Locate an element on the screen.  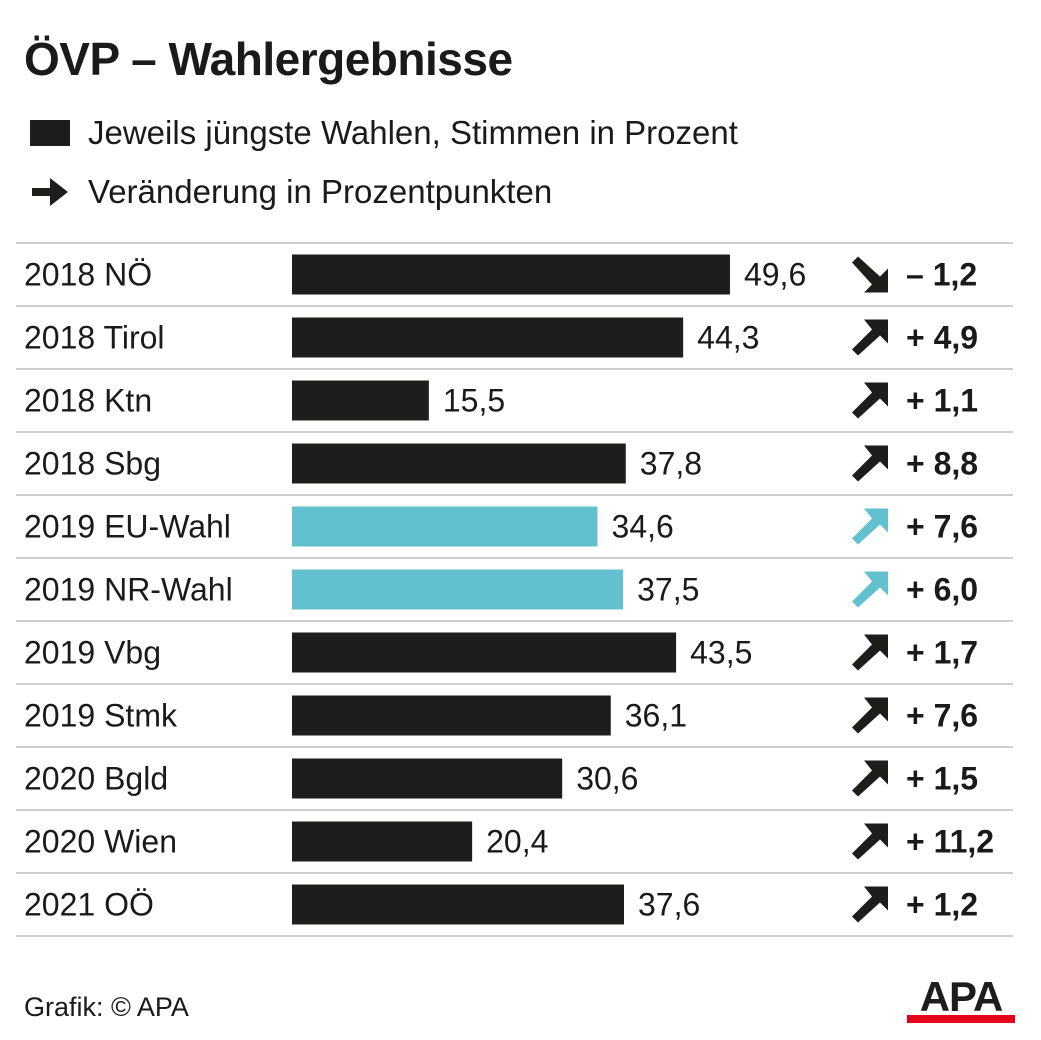
value-label: 36,1 is located at coordinates (656, 716).